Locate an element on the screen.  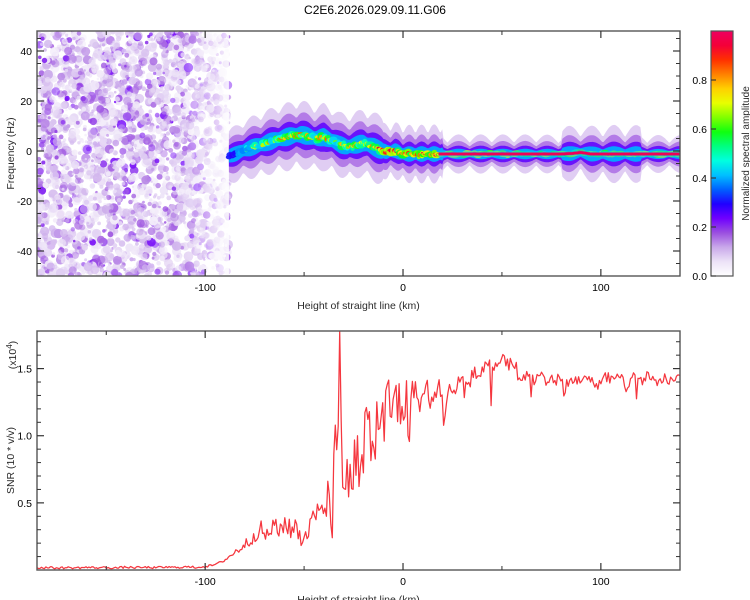
spectrogram-xlabel: Height of straight line (km) is located at coordinates (358, 306).